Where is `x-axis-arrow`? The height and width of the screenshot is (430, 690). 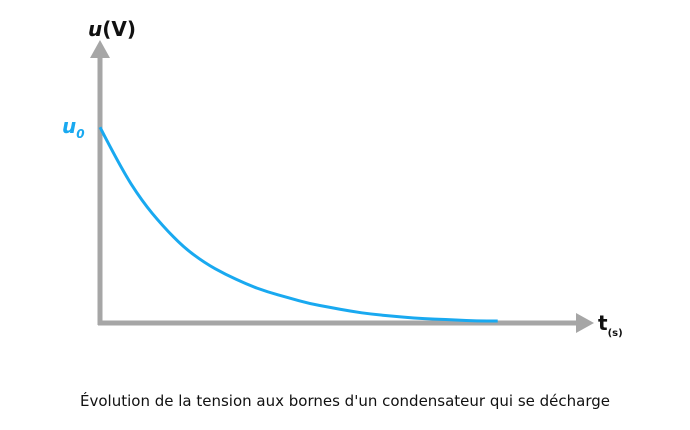
x-axis-arrow is located at coordinates (585, 323).